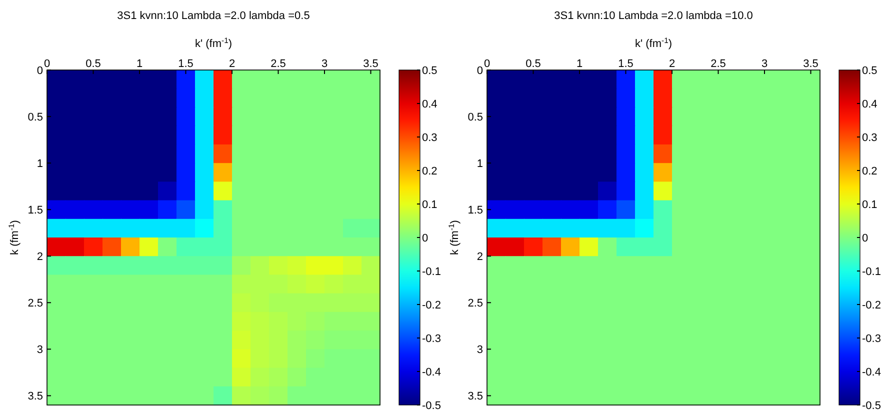  What do you see at coordinates (213, 16) in the screenshot?
I see `chart-title: 3S1 kvnn:10 Lambda =2.0 lambda =0.5` at bounding box center [213, 16].